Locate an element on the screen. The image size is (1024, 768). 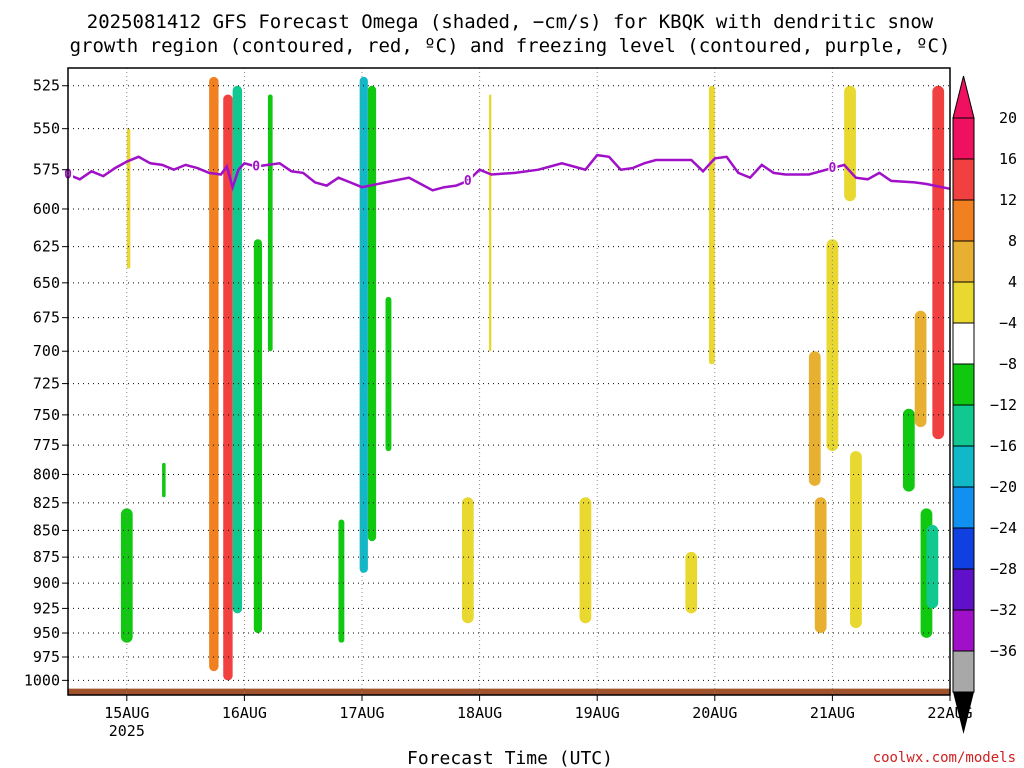
y-tick-label-875: 875 is located at coordinates (46, 557).